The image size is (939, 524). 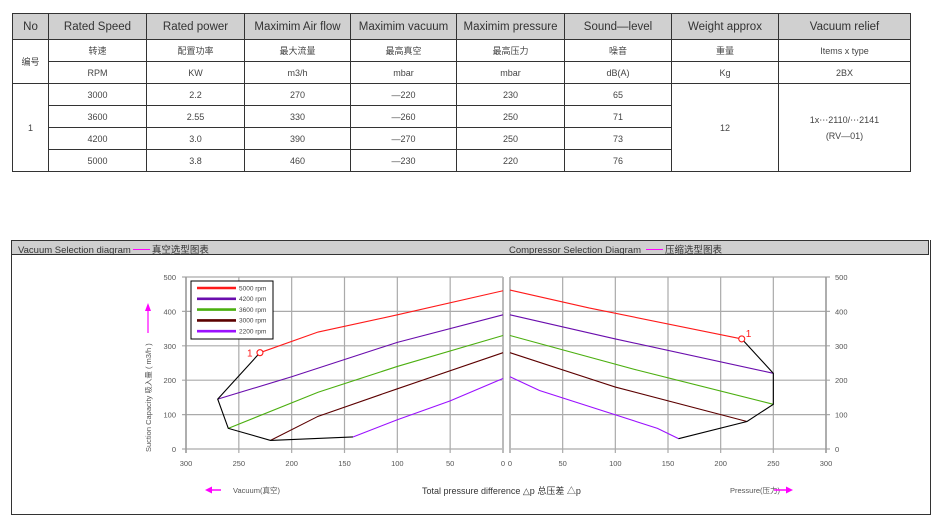 What do you see at coordinates (180, 250) in the screenshot?
I see `title-cn: 真空选型图表` at bounding box center [180, 250].